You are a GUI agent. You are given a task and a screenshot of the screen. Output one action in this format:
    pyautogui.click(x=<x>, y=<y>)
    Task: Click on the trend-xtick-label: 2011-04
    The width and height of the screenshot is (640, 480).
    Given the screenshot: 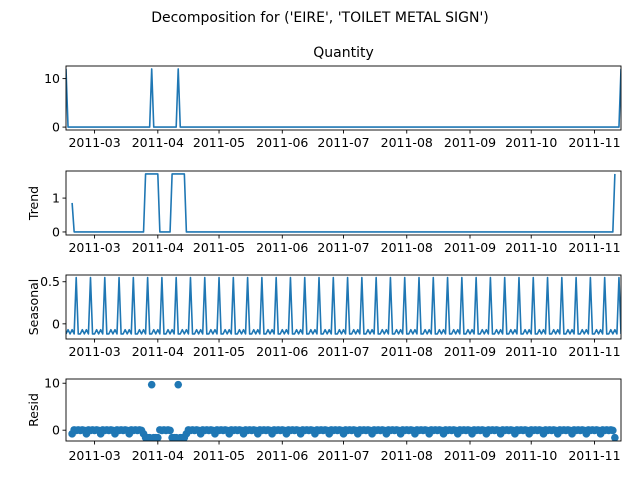 What is the action you would take?
    pyautogui.click(x=158, y=247)
    